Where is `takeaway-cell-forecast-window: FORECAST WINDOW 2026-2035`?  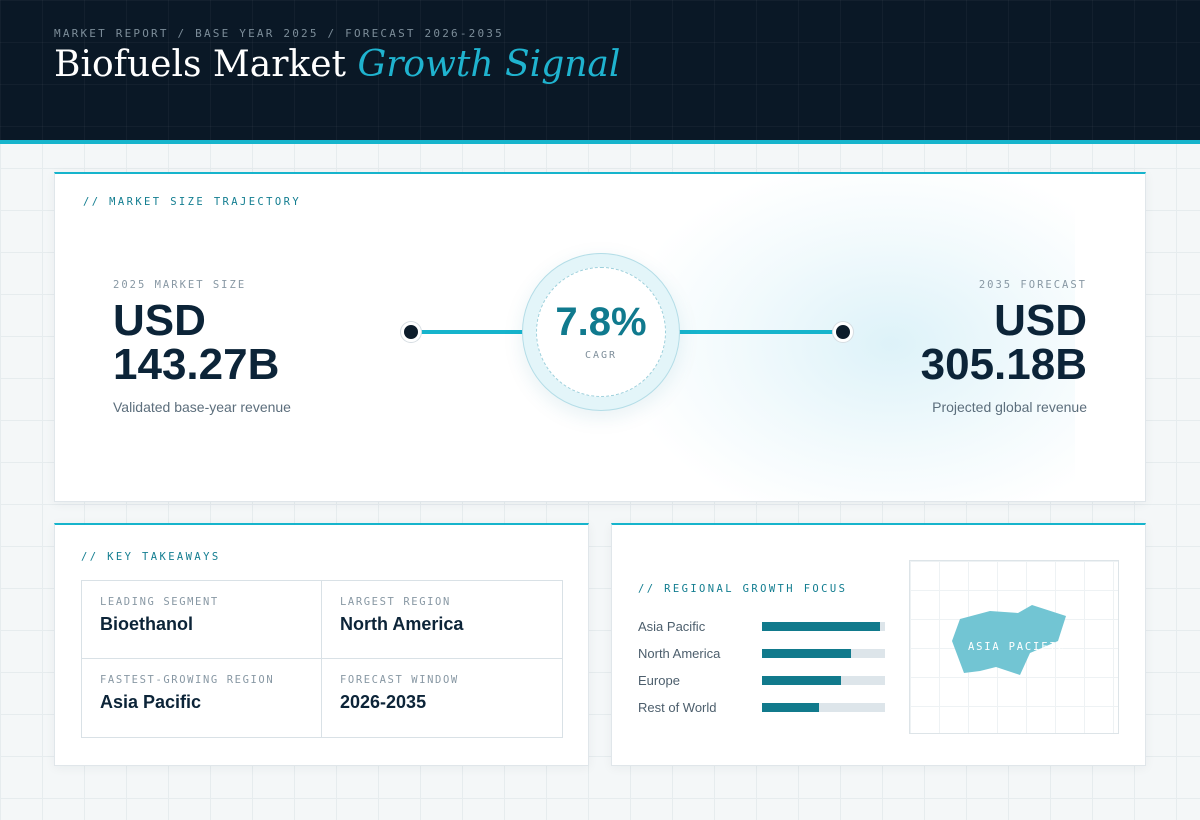
takeaway-cell-forecast-window: FORECAST WINDOW 2026-2035 is located at coordinates (442, 698).